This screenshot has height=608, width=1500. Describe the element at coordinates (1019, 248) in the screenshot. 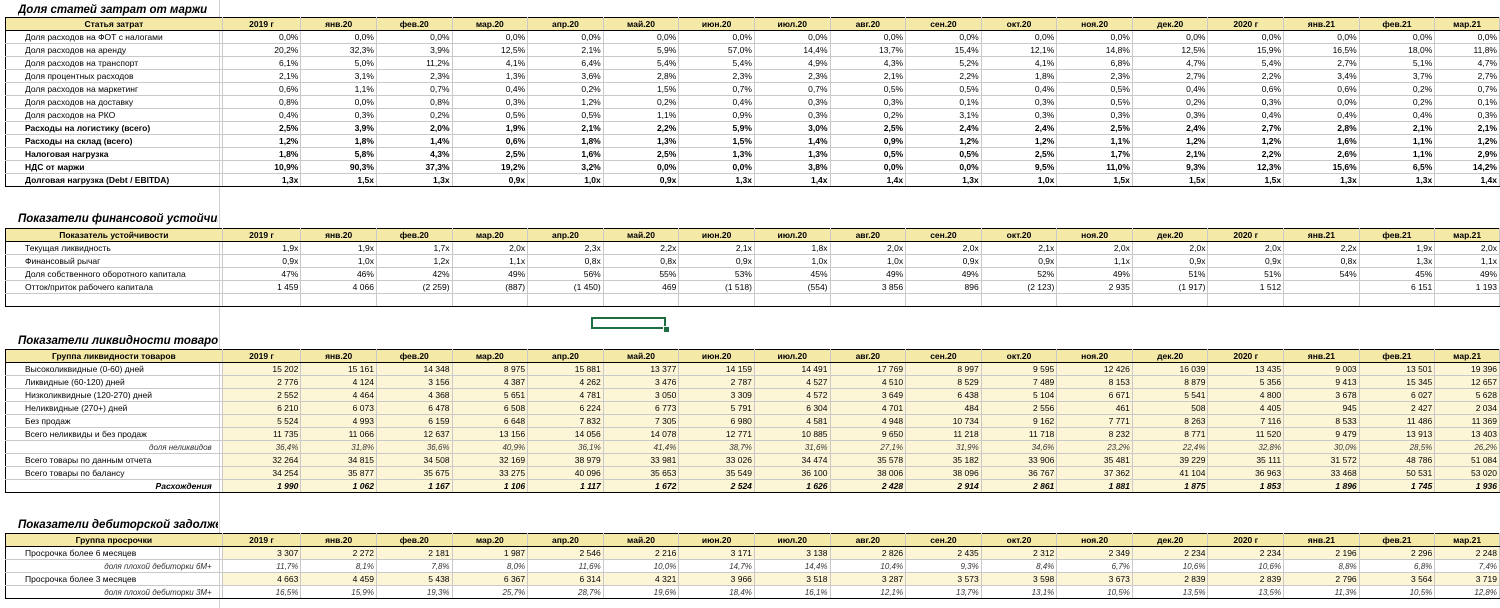

I see `value-cell: 2,1x` at that location.